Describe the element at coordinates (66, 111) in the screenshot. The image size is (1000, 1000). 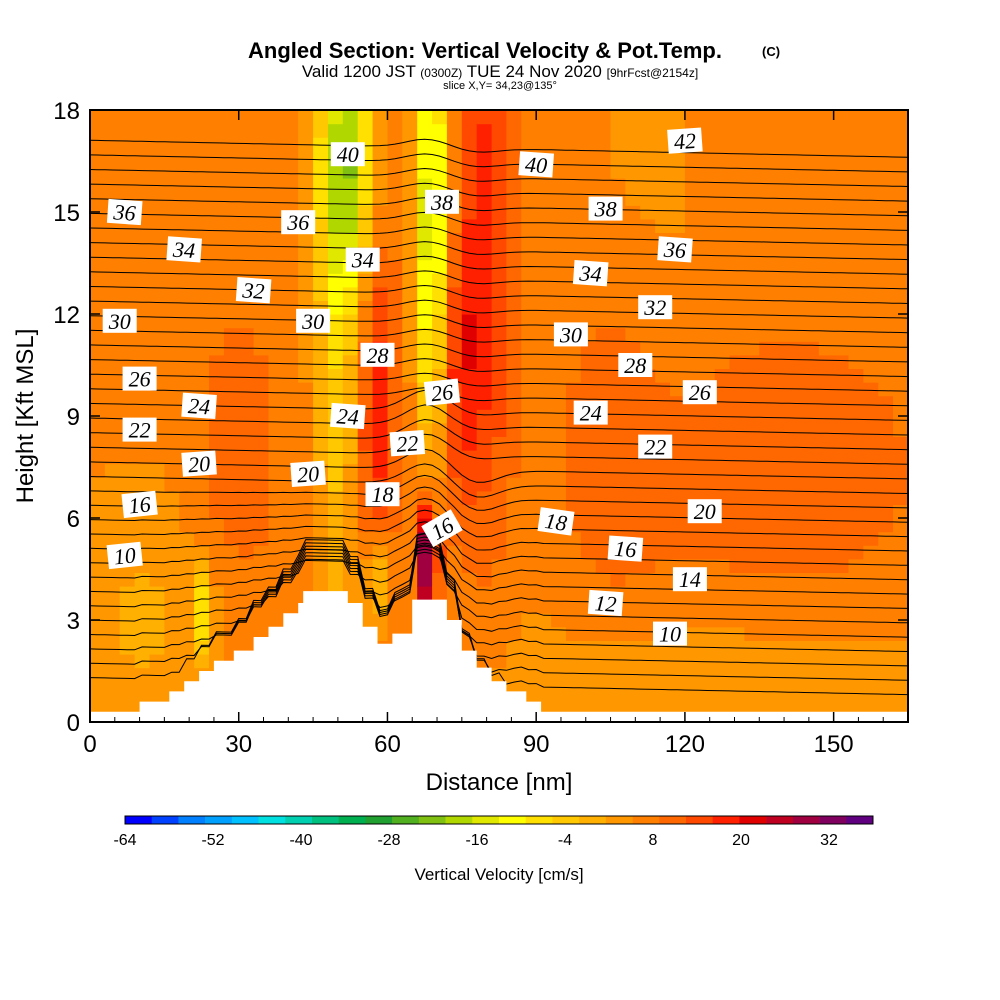
I see `y-tick-label: 18` at that location.